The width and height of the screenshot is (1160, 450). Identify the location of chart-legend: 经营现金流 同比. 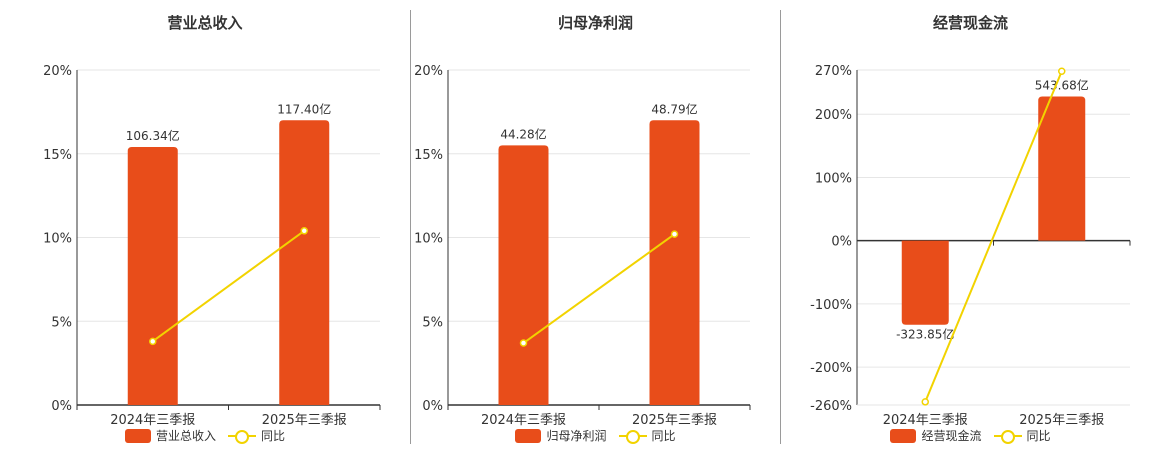
(970, 435).